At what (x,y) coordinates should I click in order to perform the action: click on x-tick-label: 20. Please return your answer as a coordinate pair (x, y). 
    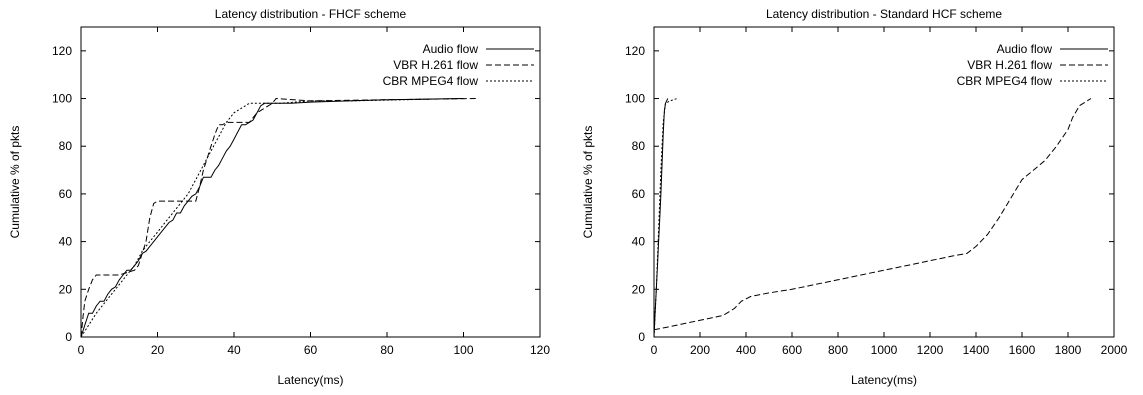
    Looking at the image, I should click on (158, 350).